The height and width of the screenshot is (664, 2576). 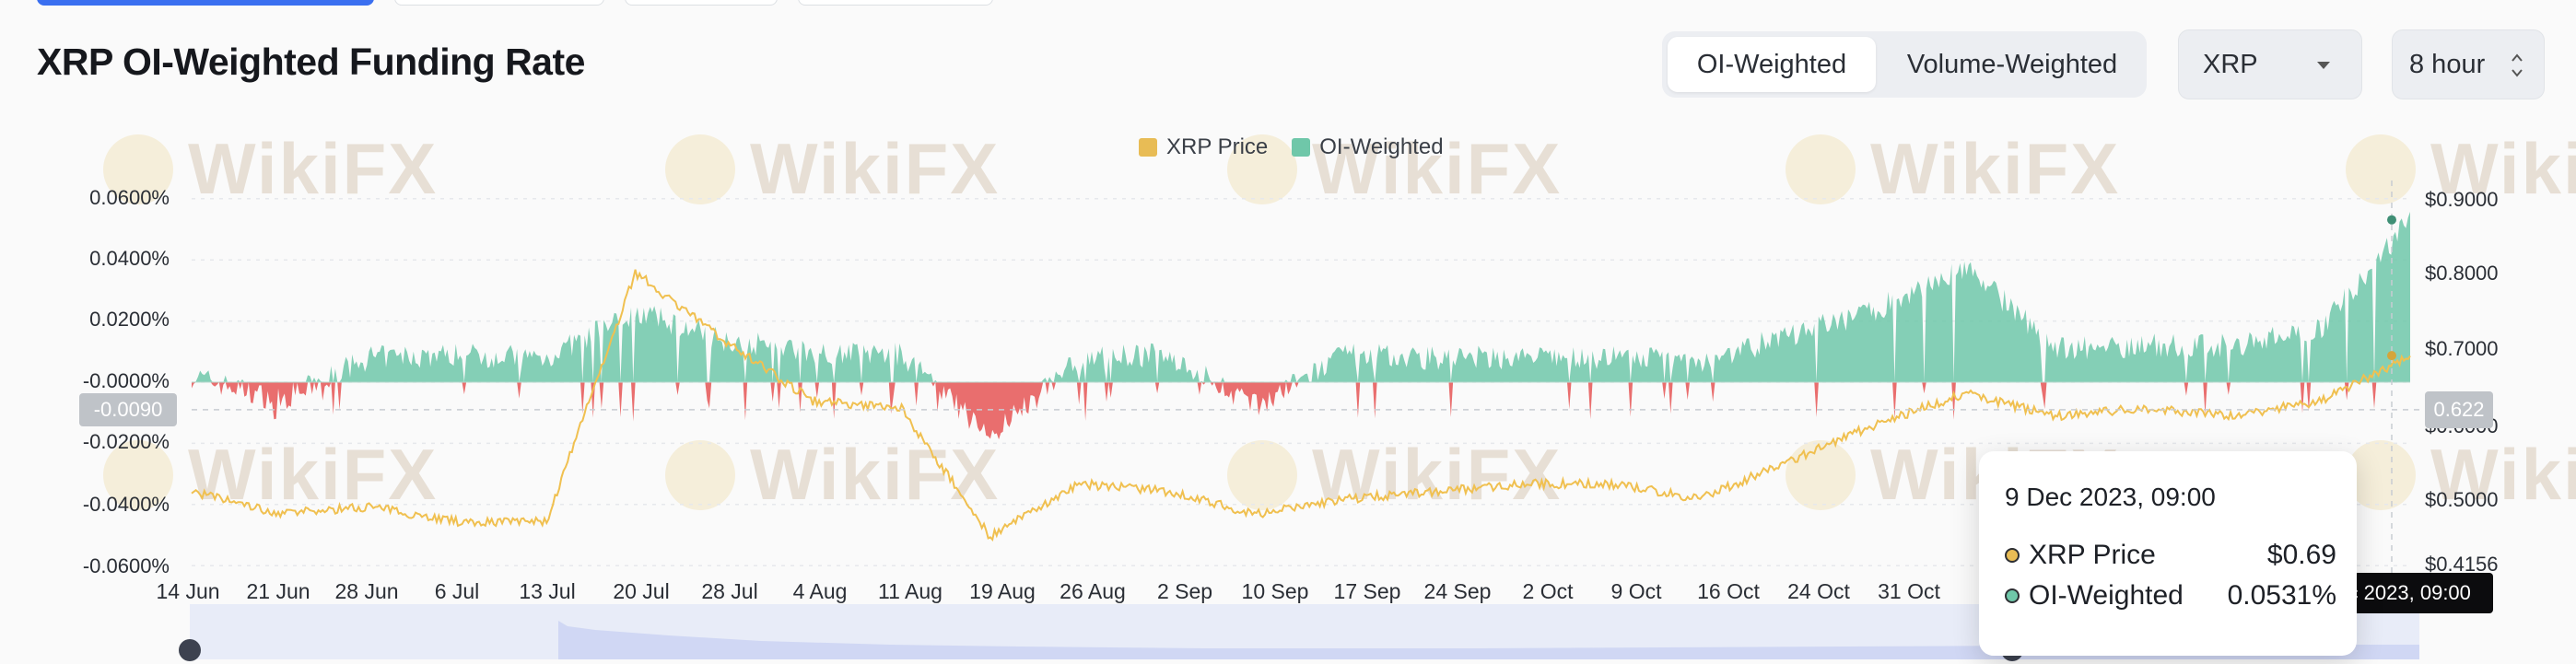 What do you see at coordinates (1301, 411) in the screenshot?
I see `funding-area-negative` at bounding box center [1301, 411].